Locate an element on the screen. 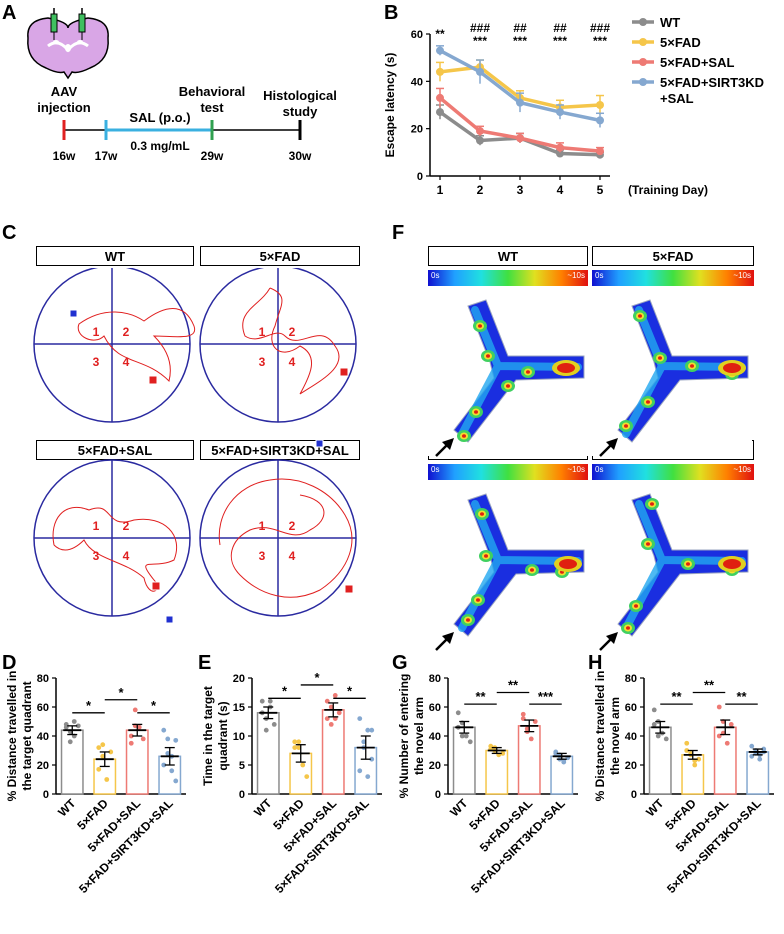  b-annotation: ### is located at coordinates (600, 28).